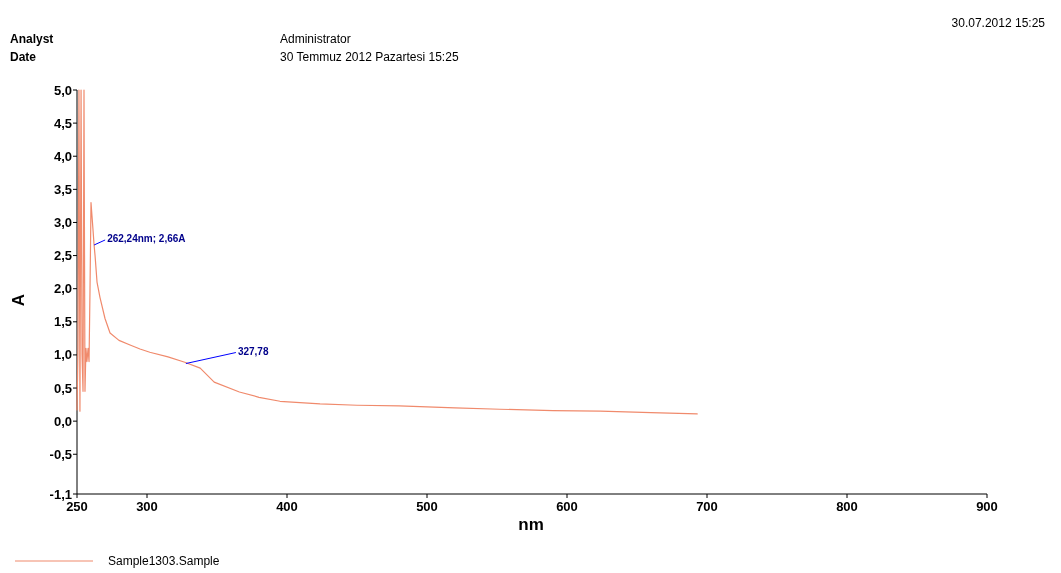 This screenshot has height=573, width=1061. Describe the element at coordinates (62, 123) in the screenshot. I see `y-tick-label: 4,5` at that location.